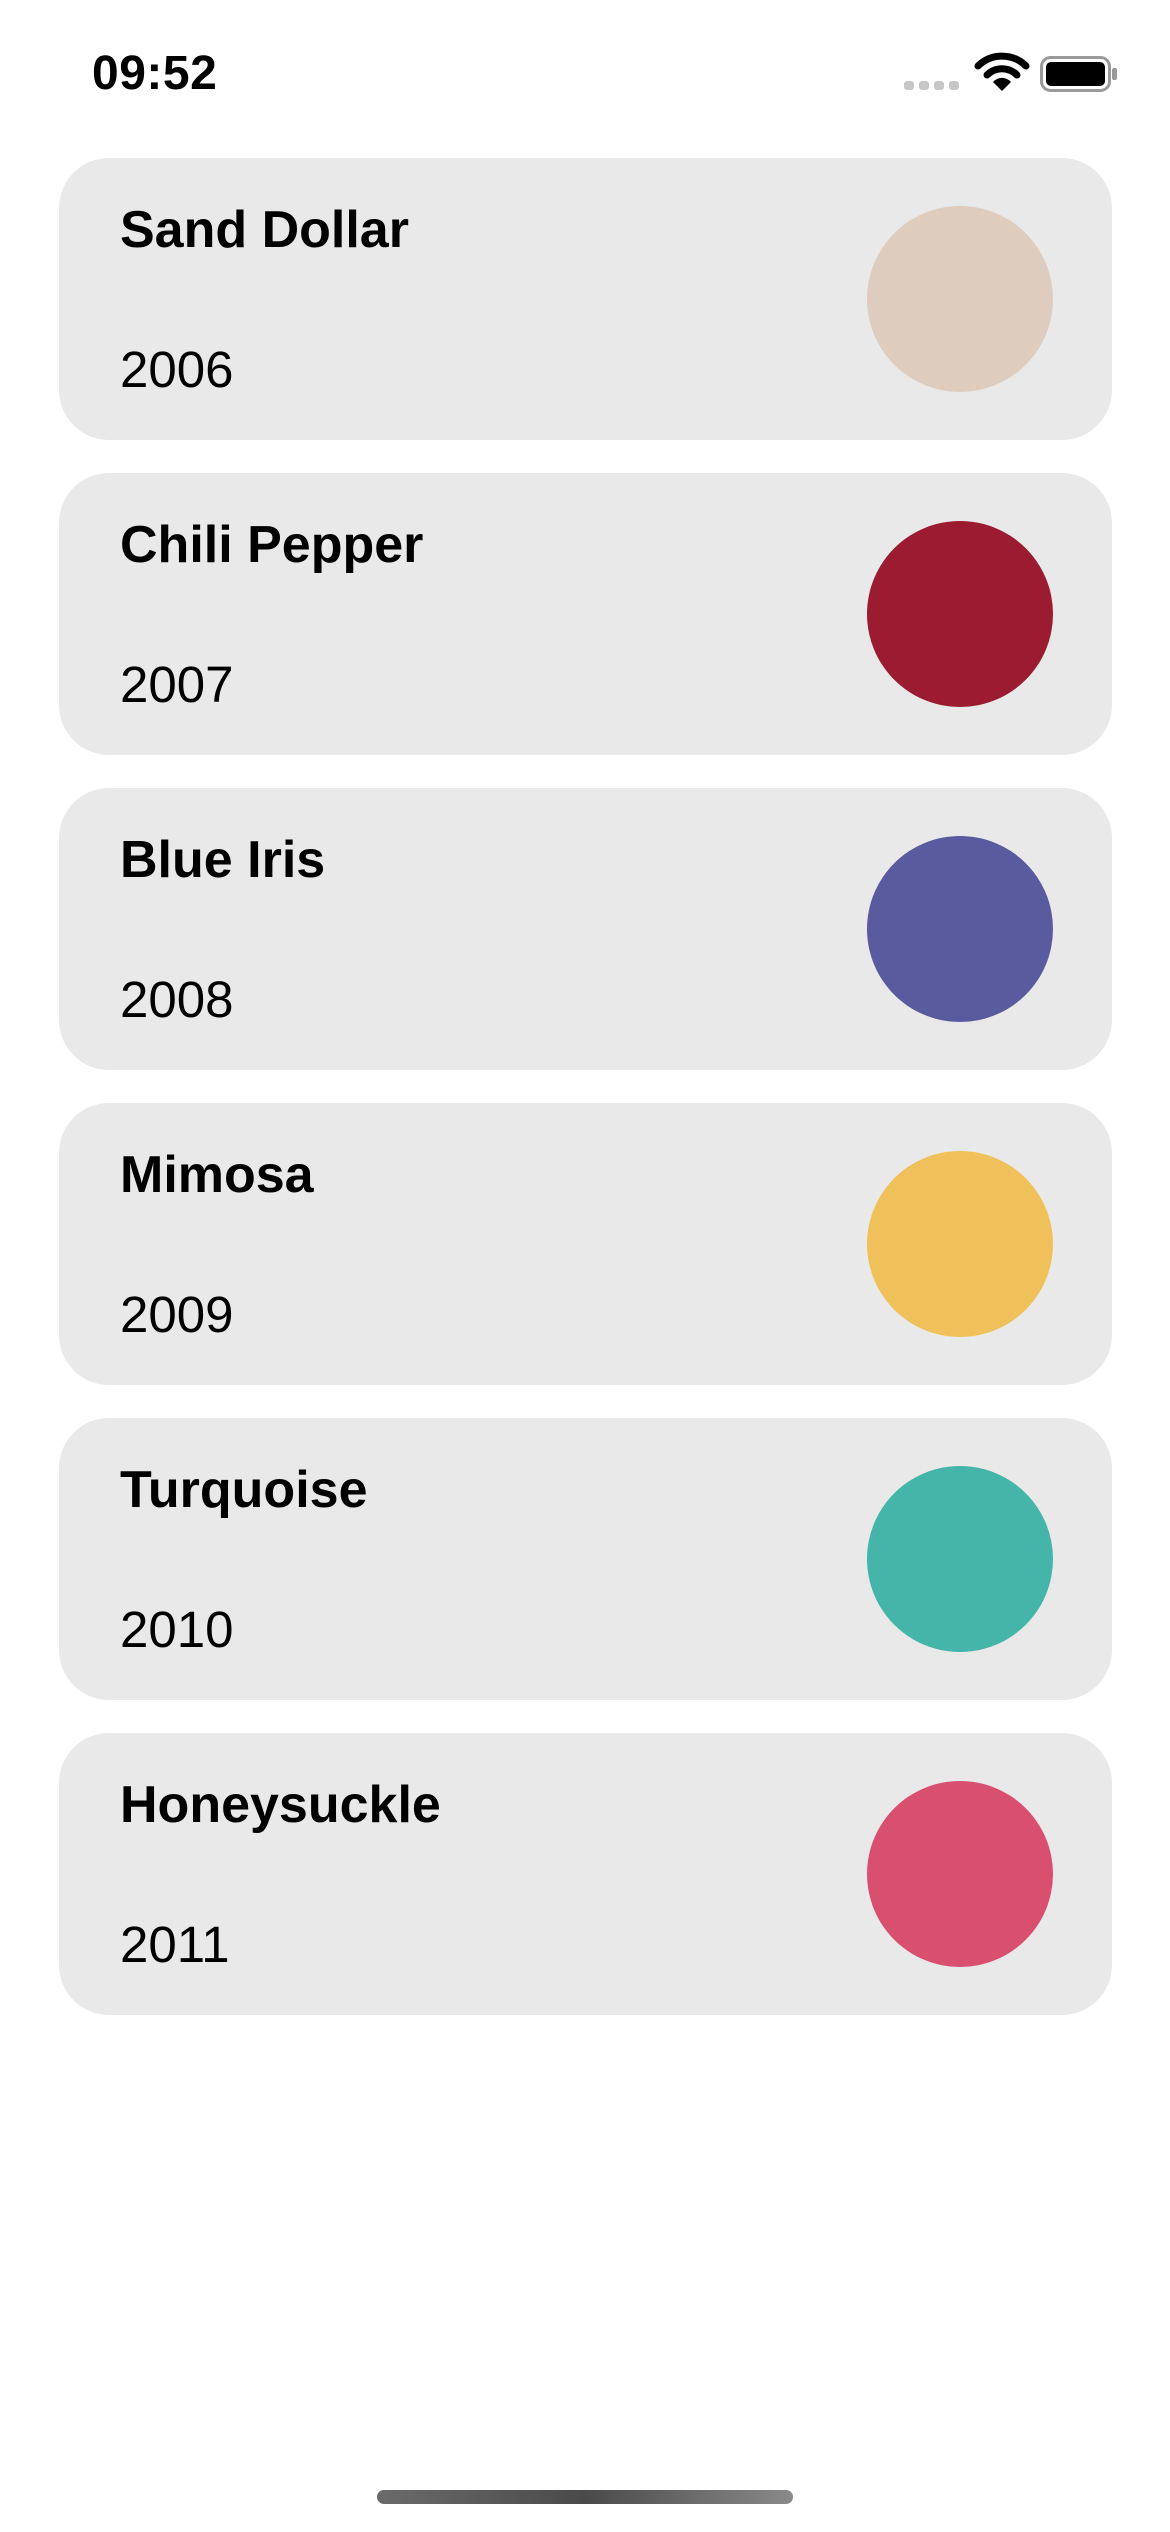  I want to click on wifi-icon, so click(1002, 71).